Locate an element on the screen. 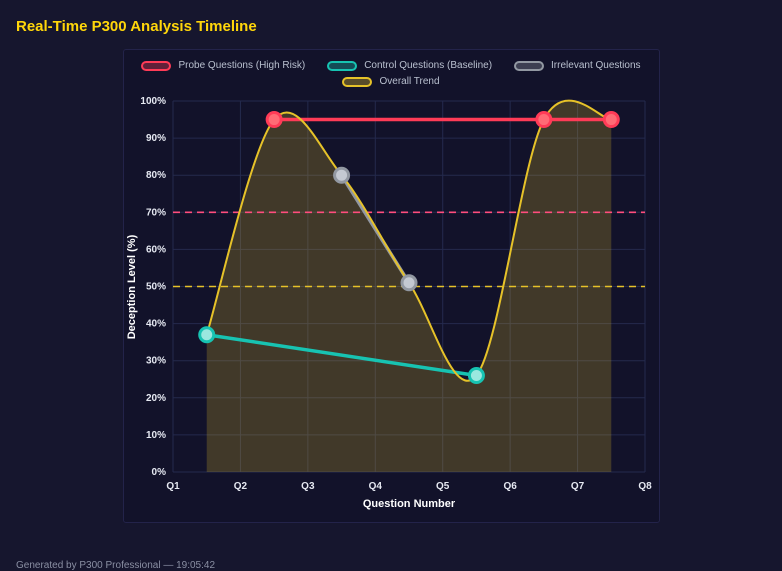 Image resolution: width=782 pixels, height=571 pixels. x-tick-label: Q8 is located at coordinates (645, 486).